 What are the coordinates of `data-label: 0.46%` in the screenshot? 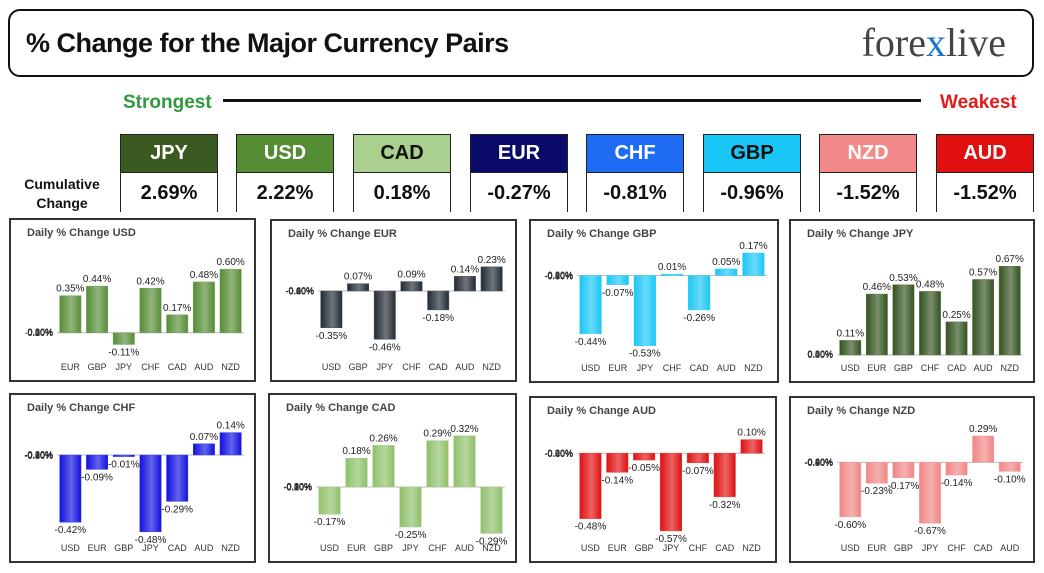 It's located at (877, 287).